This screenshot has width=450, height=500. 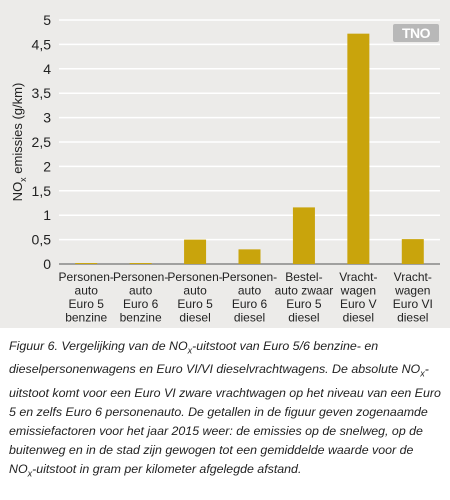 What do you see at coordinates (42, 240) in the screenshot?
I see `y-tick-label: 0,5` at bounding box center [42, 240].